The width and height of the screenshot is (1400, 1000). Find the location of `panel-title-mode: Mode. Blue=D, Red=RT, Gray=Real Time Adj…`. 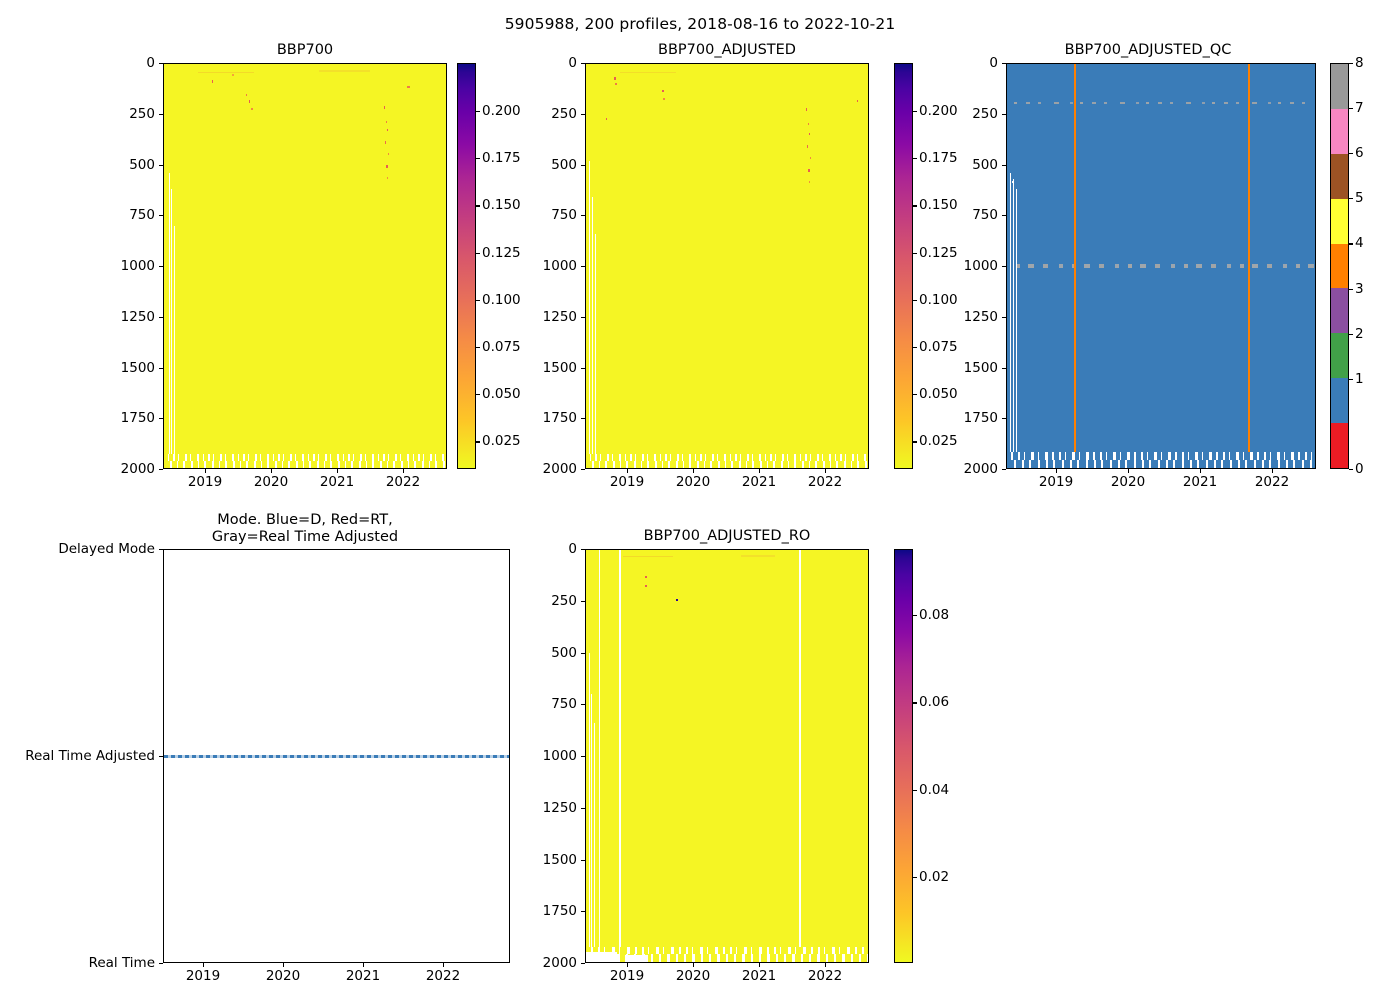

panel-title-mode: Mode. Blue=D, Red=RT, Gray=Real Time Adj… is located at coordinates (305, 528).